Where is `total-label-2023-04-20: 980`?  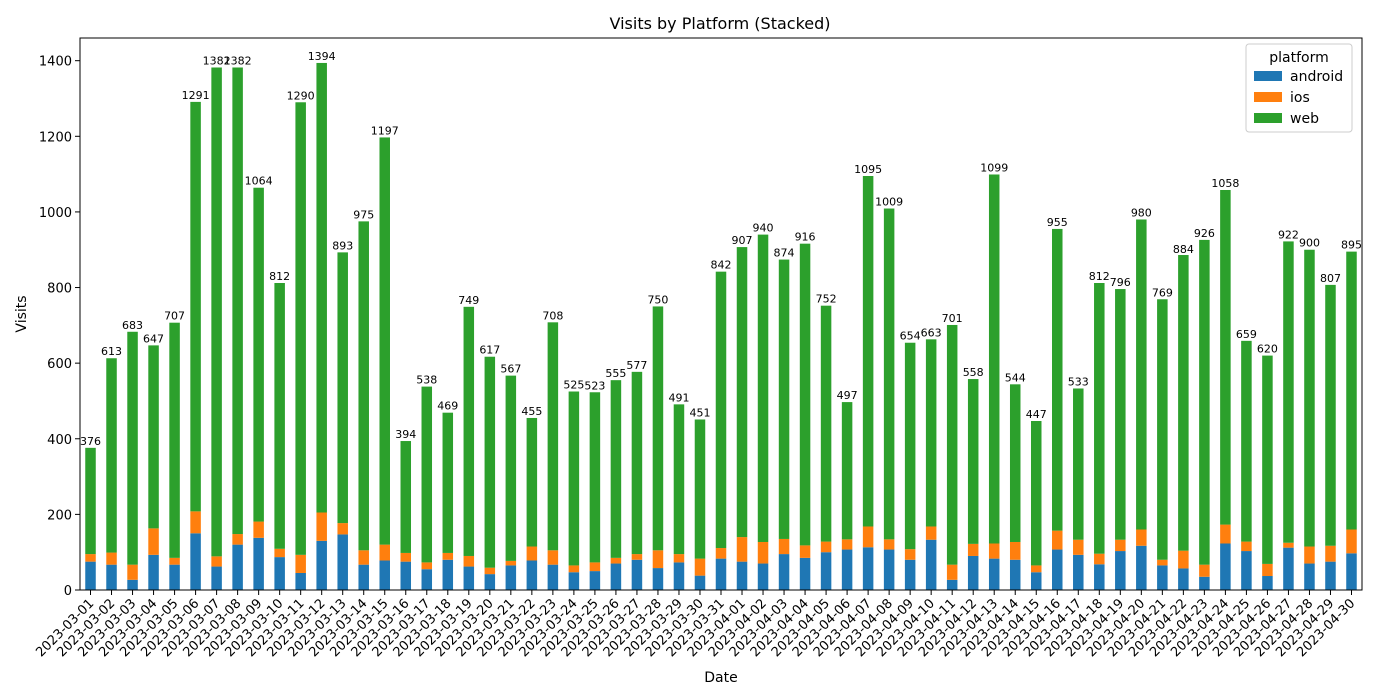 total-label-2023-04-20: 980 is located at coordinates (1141, 212).